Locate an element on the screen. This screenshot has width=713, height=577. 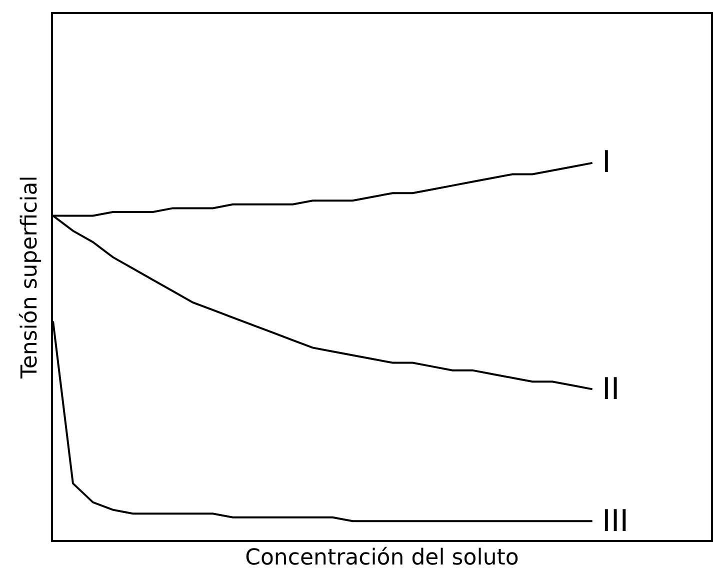
y-axis-title: Tensión superficial is located at coordinates (29, 278).